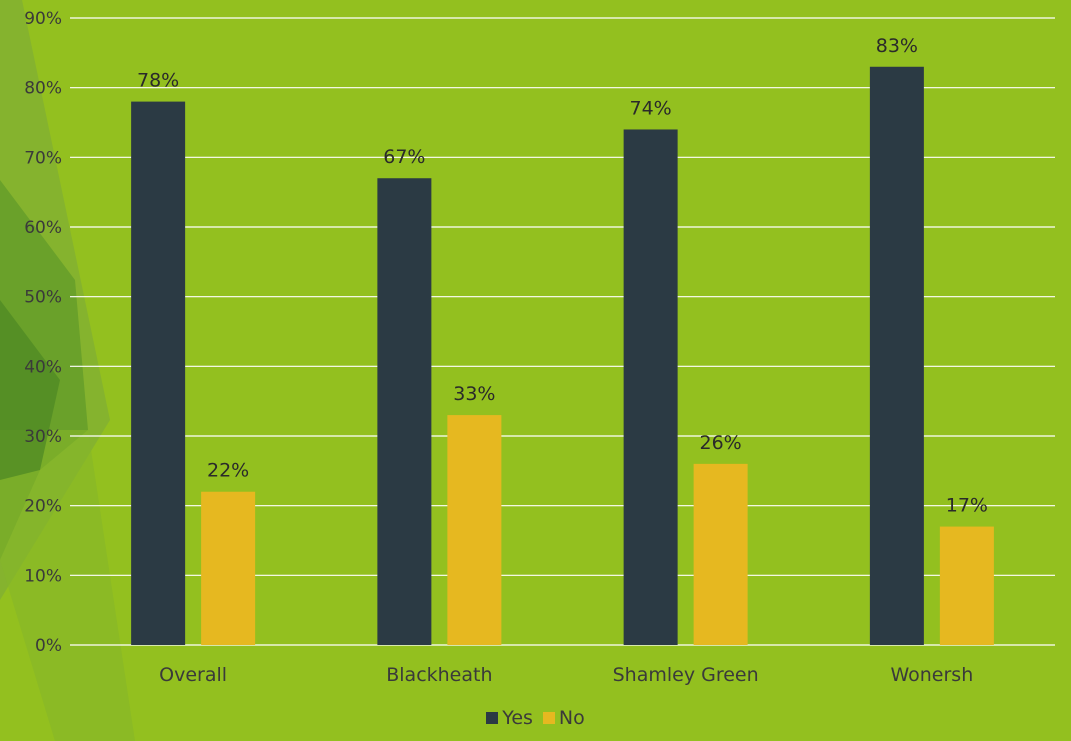 The height and width of the screenshot is (741, 1071). I want to click on category-label: Shamley Green, so click(686, 675).